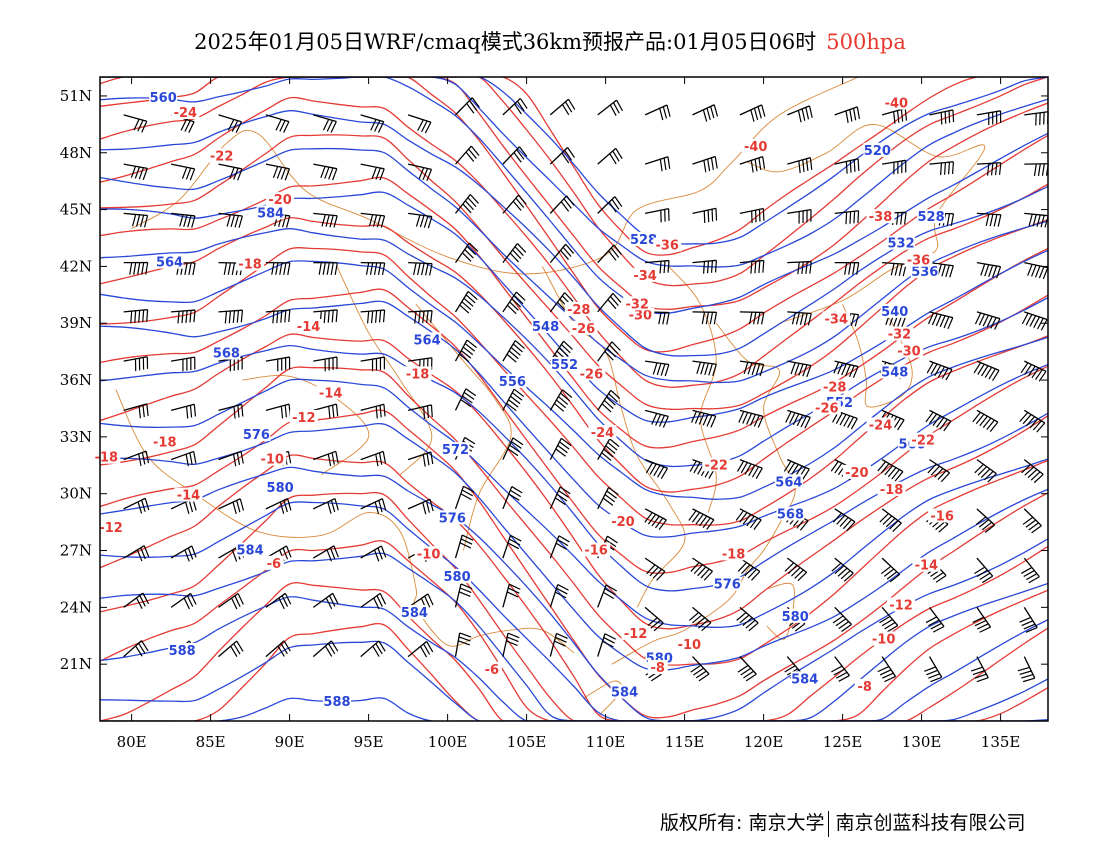  Describe the element at coordinates (884, 640) in the screenshot. I see `temperature-label: -10` at that location.